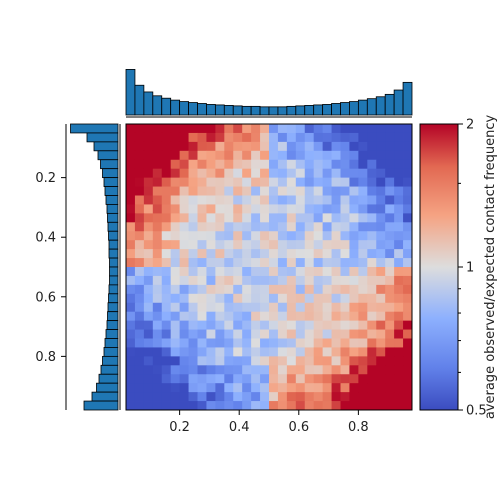  I want to click on colorbar: 210.5, so click(453, 268).